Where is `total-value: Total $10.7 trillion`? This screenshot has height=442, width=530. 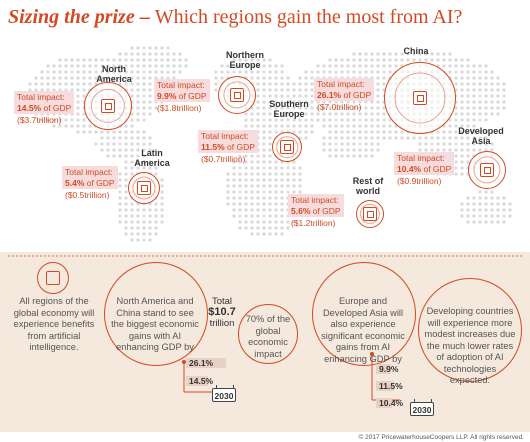
total-value: Total $10.7 trillion is located at coordinates (222, 312).